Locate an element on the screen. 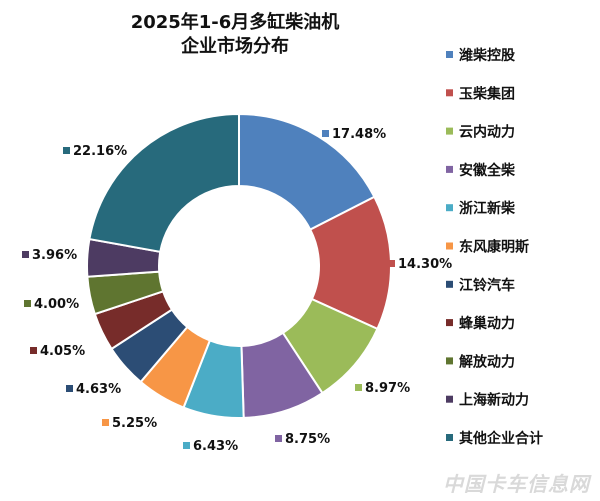 Image resolution: width=600 pixels, height=501 pixels. watermark: 中国卡车信息网 is located at coordinates (516, 484).